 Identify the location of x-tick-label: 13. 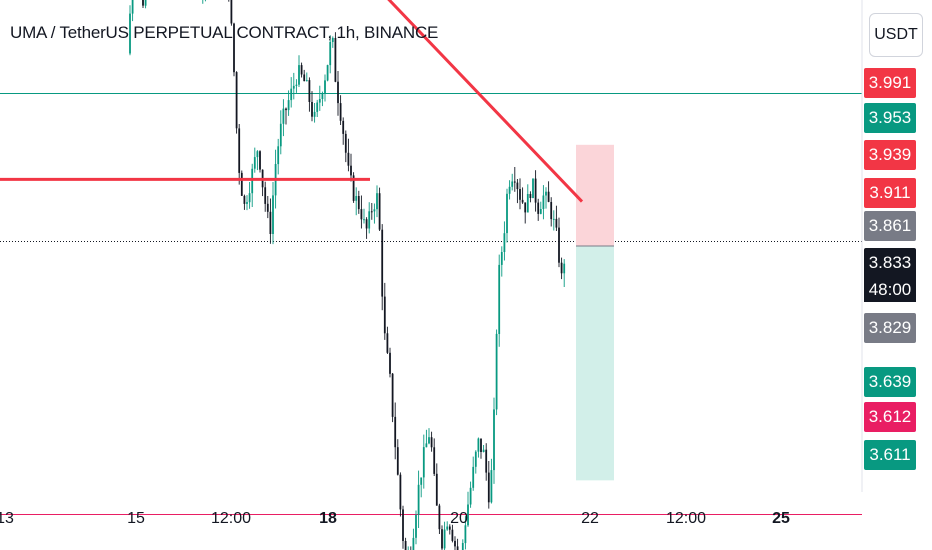
(7, 518).